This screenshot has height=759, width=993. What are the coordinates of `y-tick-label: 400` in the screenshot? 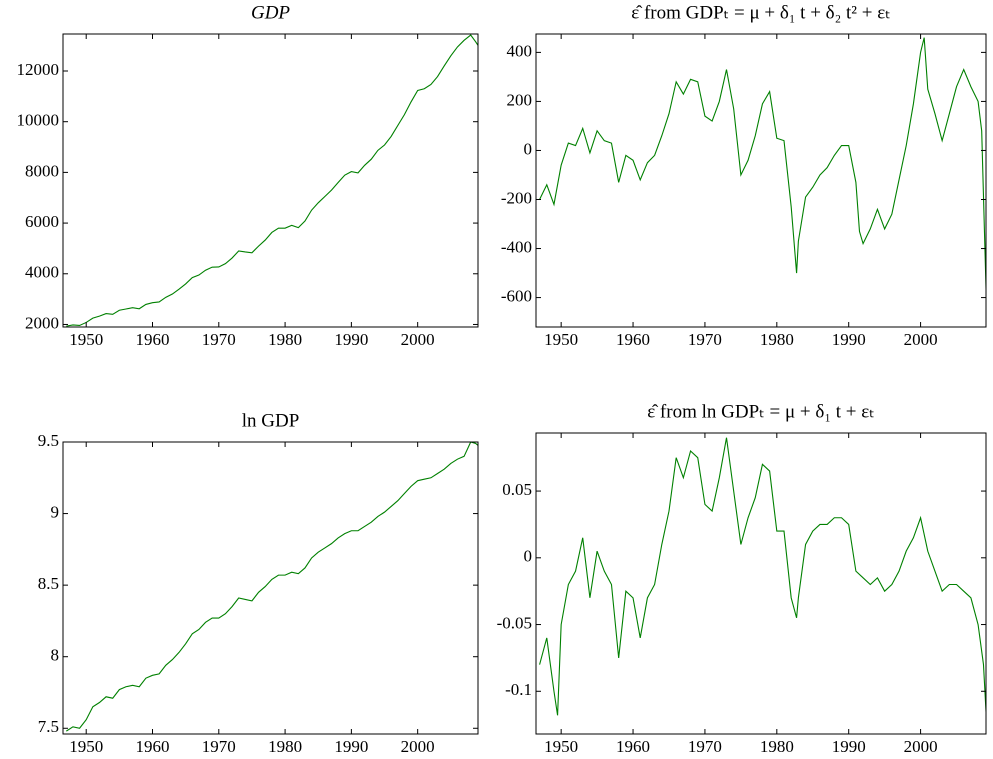 It's located at (520, 50).